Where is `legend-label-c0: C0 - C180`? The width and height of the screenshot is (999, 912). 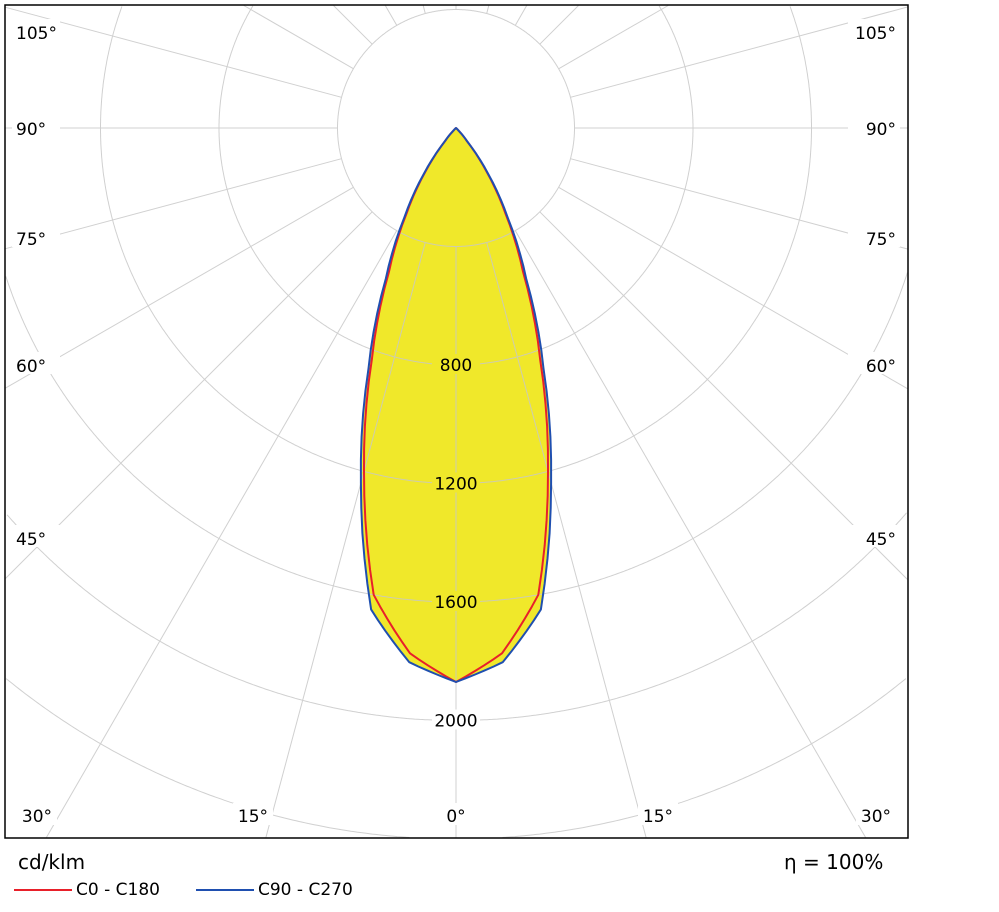
legend-label-c0: C0 - C180 is located at coordinates (118, 890).